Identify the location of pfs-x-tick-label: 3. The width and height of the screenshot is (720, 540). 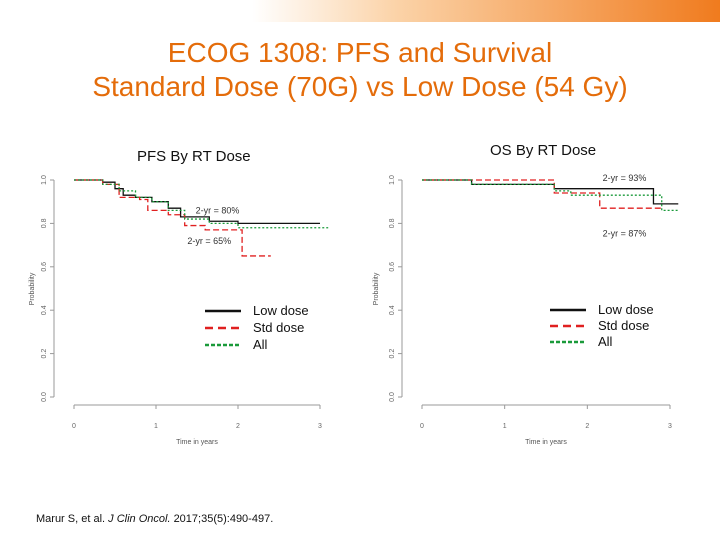
(320, 426).